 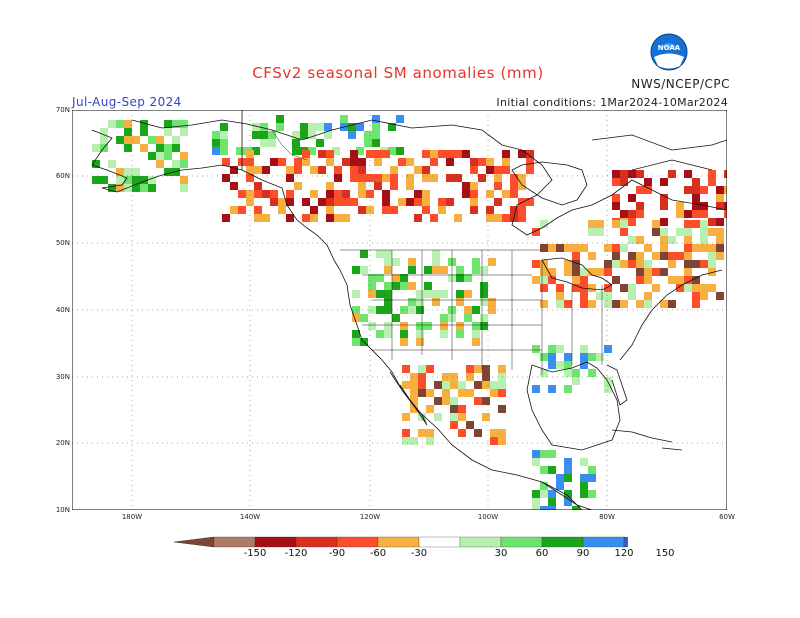 I want to click on colorbar-arrow-low, so click(x=194, y=542).